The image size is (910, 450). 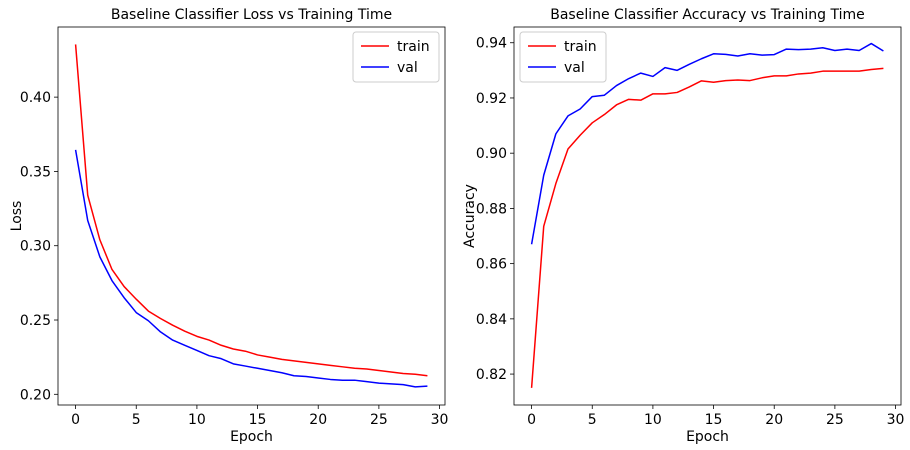 I want to click on loss-ytick-label: 0.30, so click(x=35, y=247).